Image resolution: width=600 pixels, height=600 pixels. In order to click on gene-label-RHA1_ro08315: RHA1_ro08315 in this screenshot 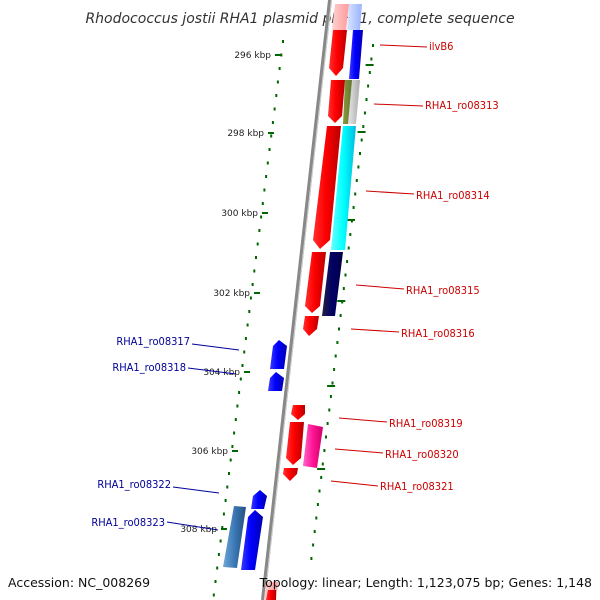, I will do `click(443, 290)`.